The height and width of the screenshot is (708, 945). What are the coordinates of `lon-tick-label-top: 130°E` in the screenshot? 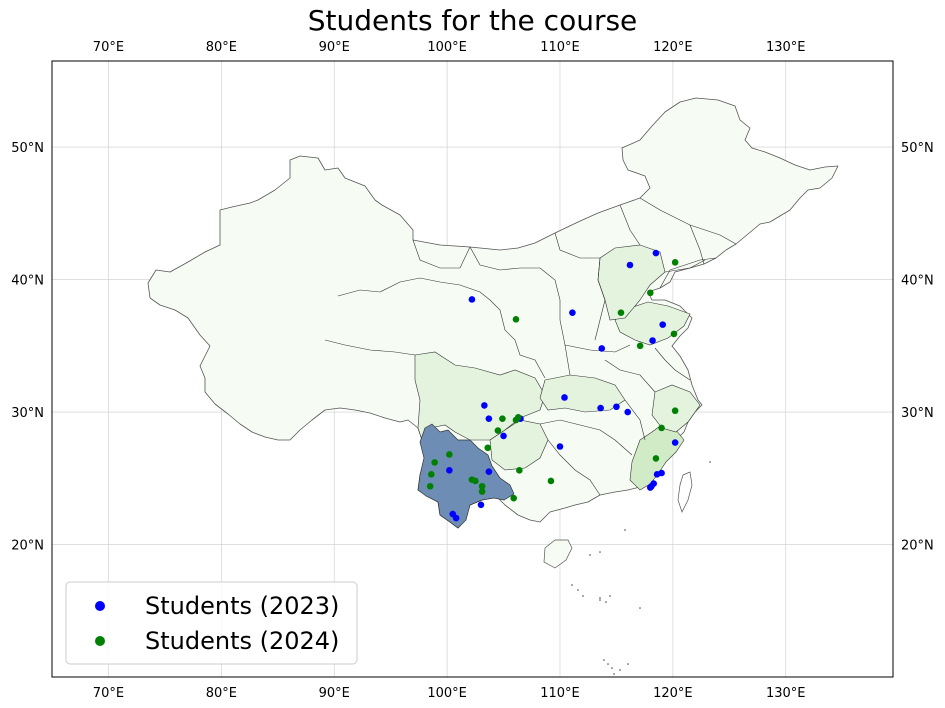 It's located at (786, 47).